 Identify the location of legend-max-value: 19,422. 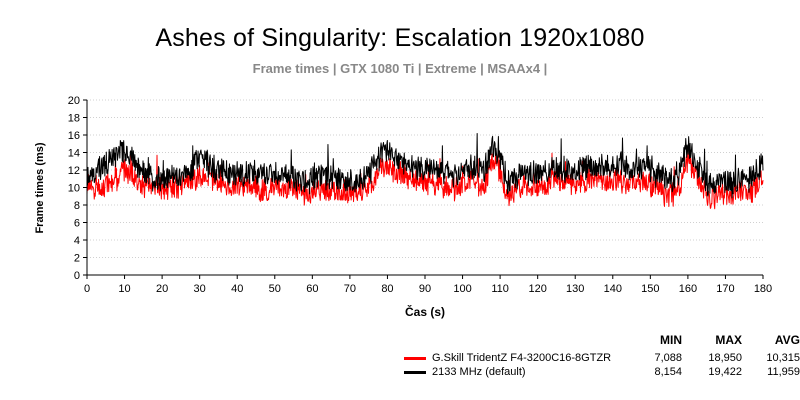
(725, 372).